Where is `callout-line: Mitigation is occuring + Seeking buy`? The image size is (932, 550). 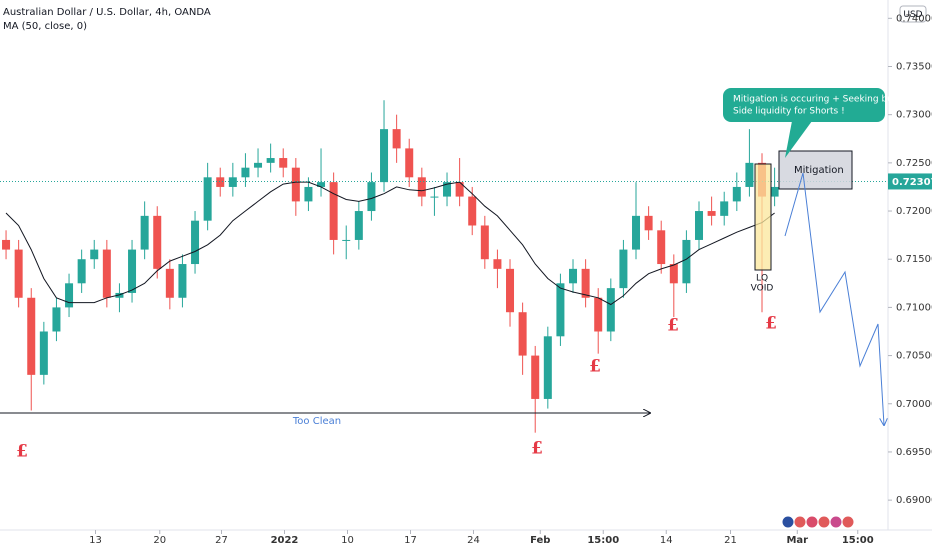 callout-line: Mitigation is occuring + Seeking buy is located at coordinates (816, 100).